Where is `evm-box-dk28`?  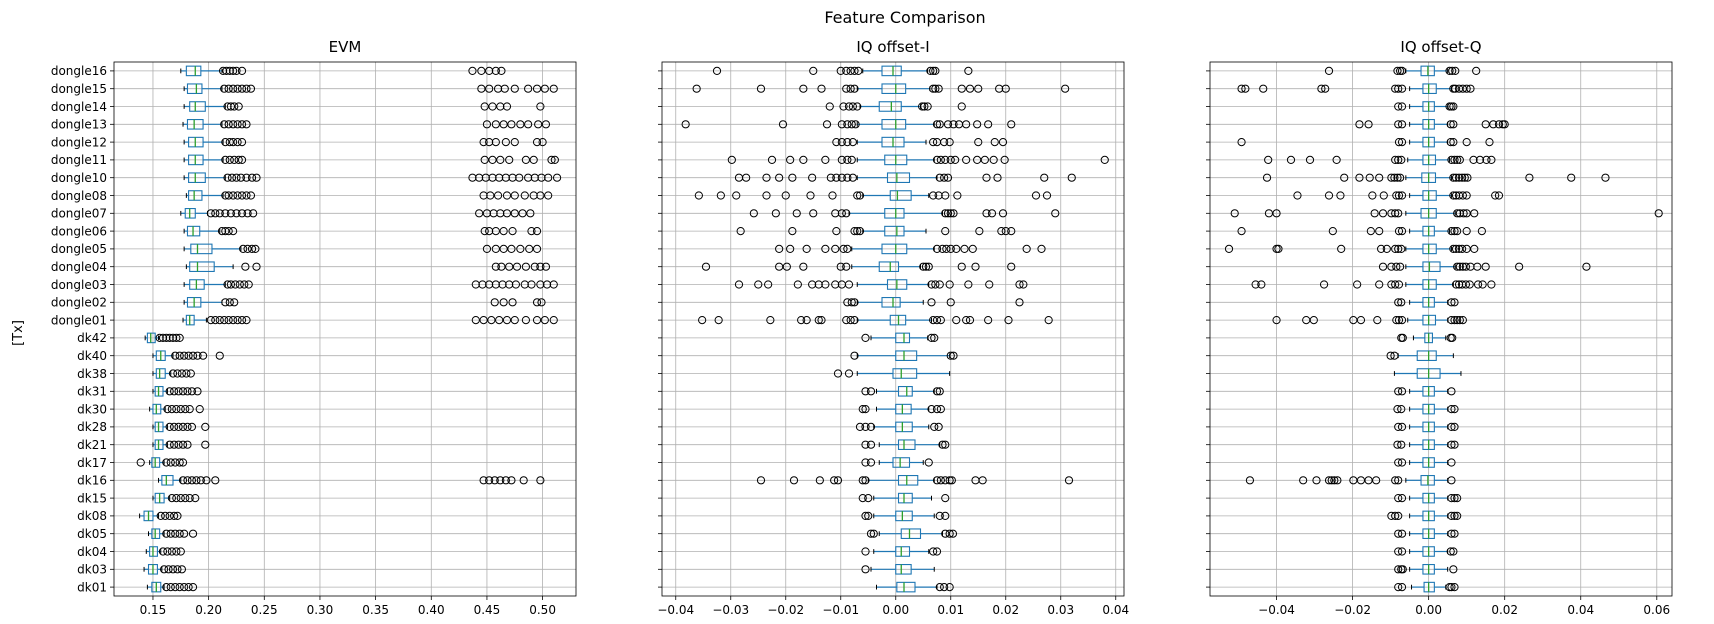 evm-box-dk28 is located at coordinates (181, 427).